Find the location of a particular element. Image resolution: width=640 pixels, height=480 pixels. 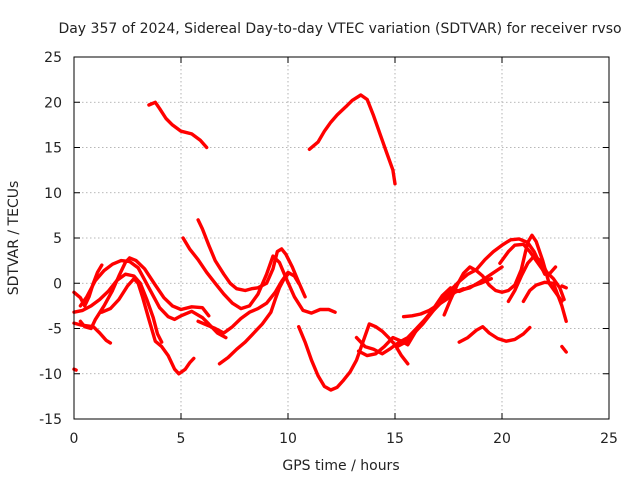

y-tick-label: -10 is located at coordinates (50, 375).